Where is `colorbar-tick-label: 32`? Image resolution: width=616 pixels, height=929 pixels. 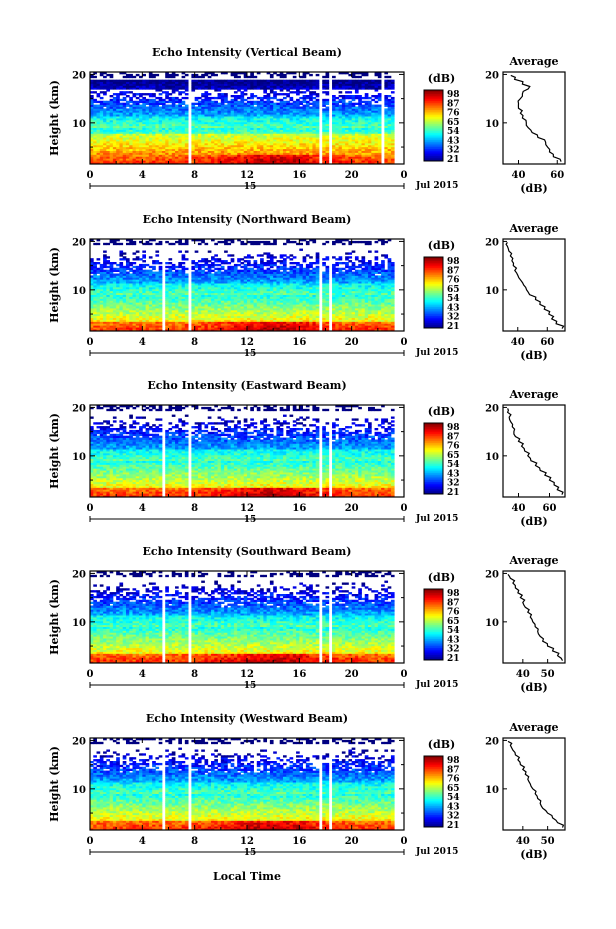
colorbar-tick-label: 32 is located at coordinates (453, 151).